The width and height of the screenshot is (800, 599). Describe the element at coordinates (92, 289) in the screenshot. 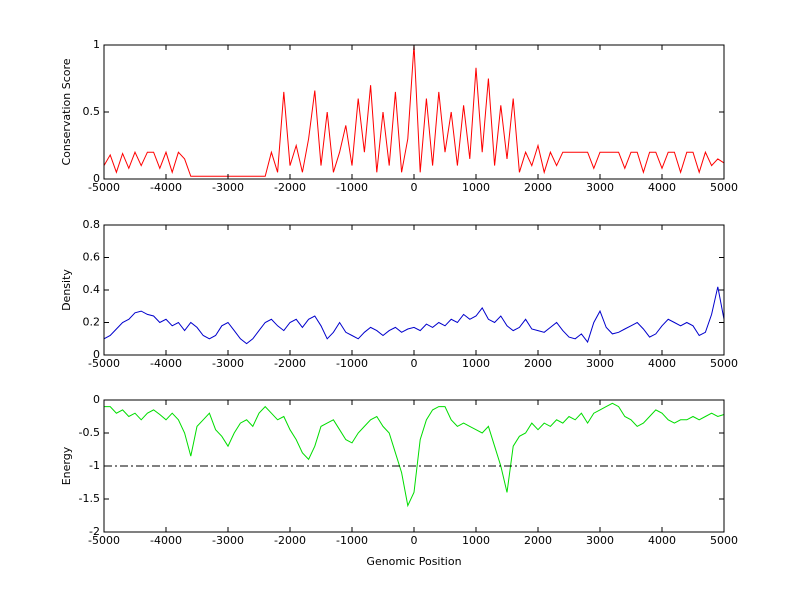

I see `y-tick-label: 0.4` at that location.